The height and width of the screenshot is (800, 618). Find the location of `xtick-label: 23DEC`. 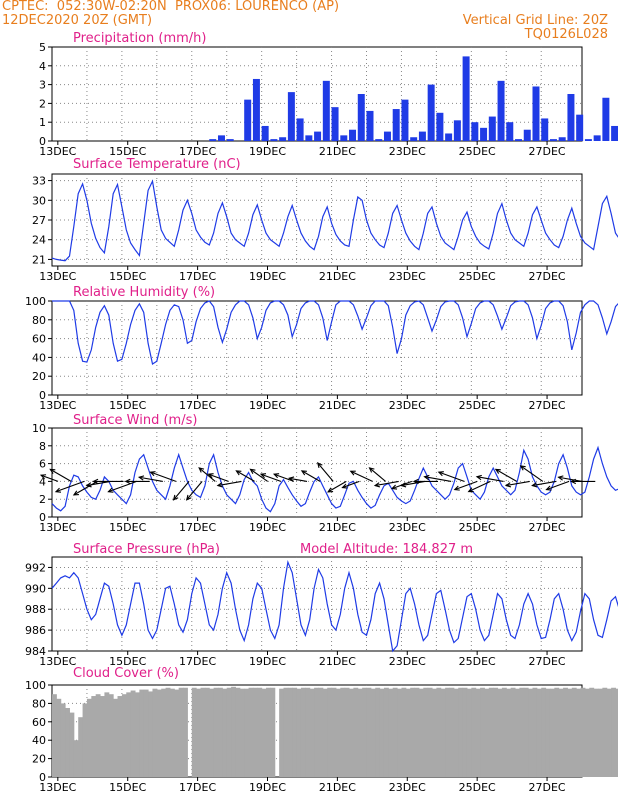

xtick-label: 23DEC is located at coordinates (407, 661).